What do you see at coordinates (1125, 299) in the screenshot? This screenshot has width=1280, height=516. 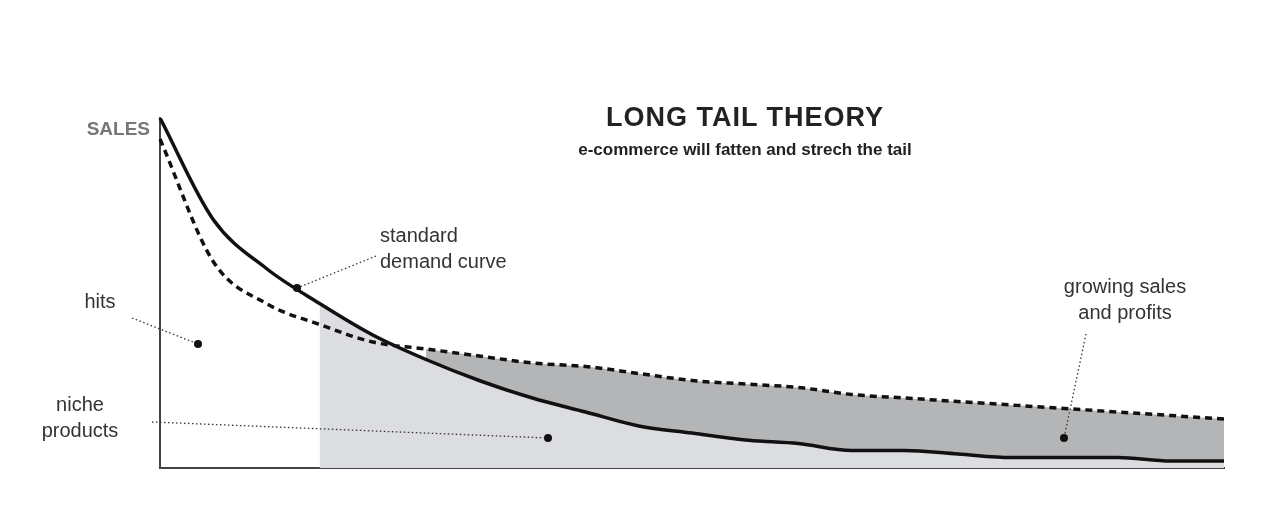 I see `annotation: growing sales and profits` at bounding box center [1125, 299].